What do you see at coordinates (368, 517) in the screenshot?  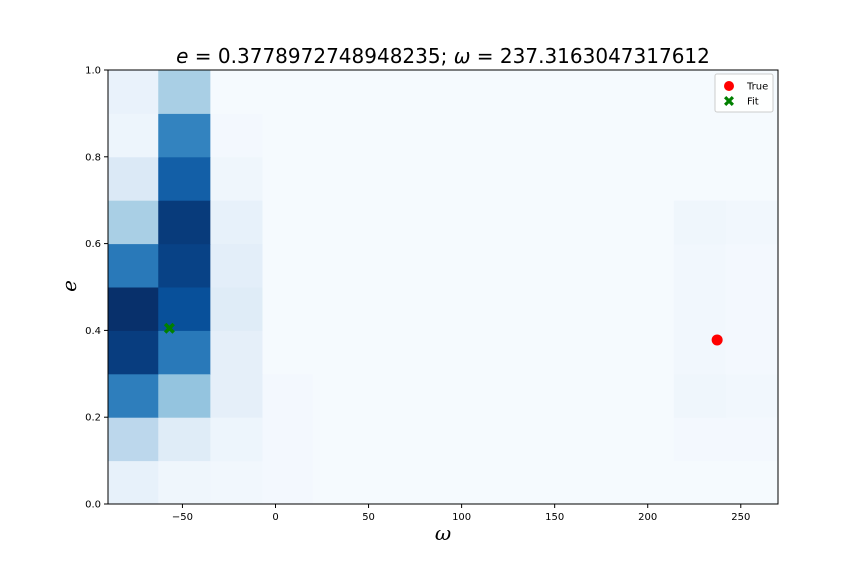 I see `x-tick-label: 50` at bounding box center [368, 517].